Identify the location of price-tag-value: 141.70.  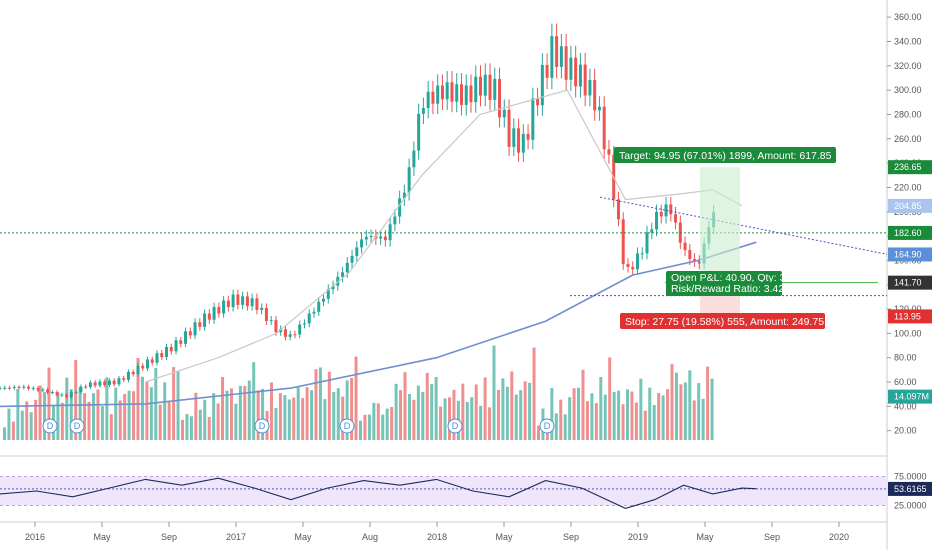
(908, 283).